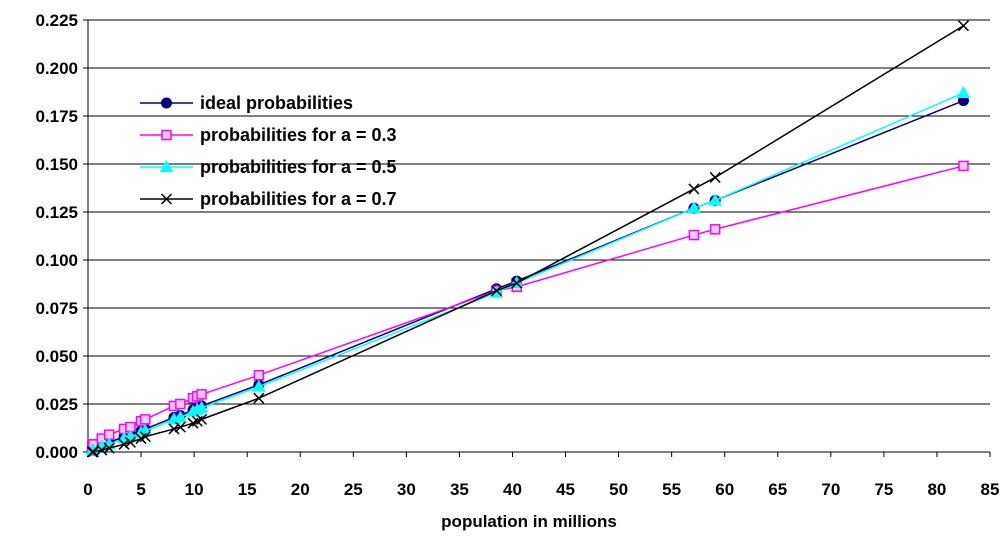  I want to click on x-tick-label: 85, so click(990, 489).